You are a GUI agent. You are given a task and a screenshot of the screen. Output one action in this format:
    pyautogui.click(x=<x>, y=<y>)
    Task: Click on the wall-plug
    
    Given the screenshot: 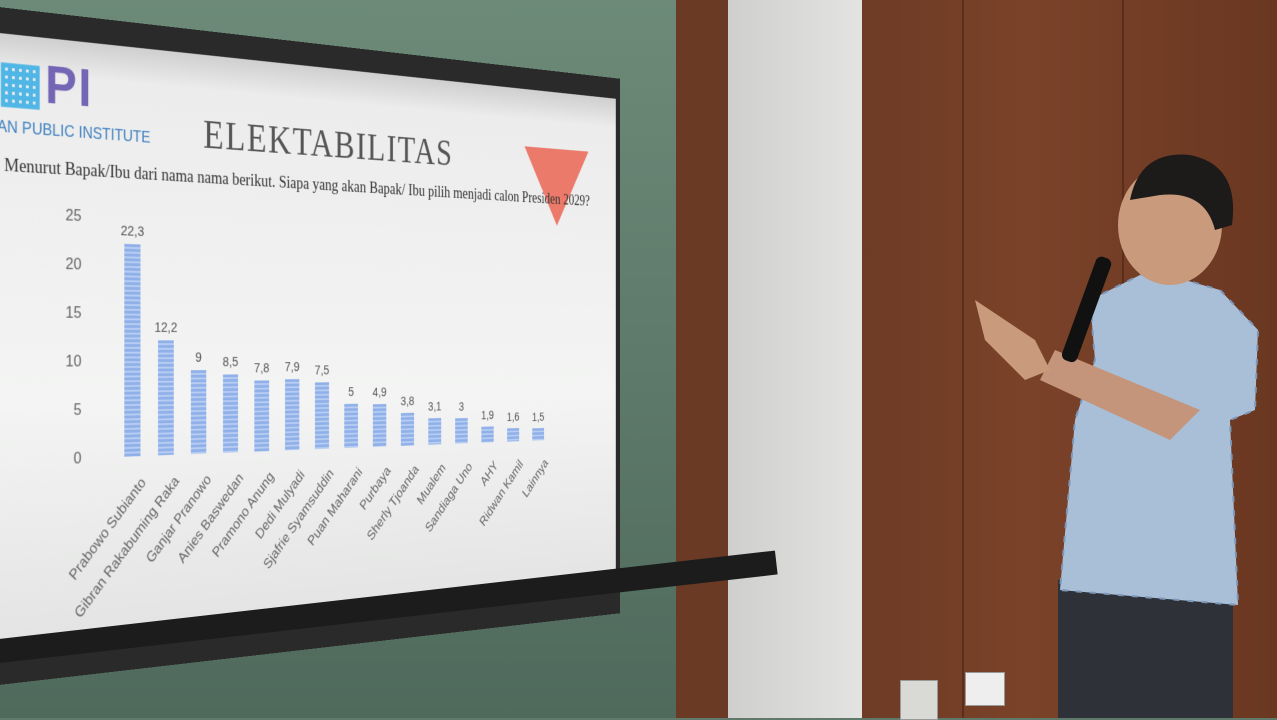 What is the action you would take?
    pyautogui.click(x=985, y=689)
    